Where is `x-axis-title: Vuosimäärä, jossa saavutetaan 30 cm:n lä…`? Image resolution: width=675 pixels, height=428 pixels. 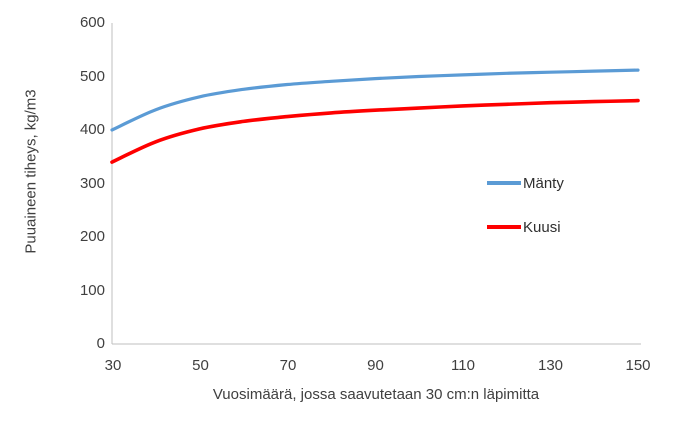 x-axis-title: Vuosimäärä, jossa saavutetaan 30 cm:n lä… is located at coordinates (376, 394).